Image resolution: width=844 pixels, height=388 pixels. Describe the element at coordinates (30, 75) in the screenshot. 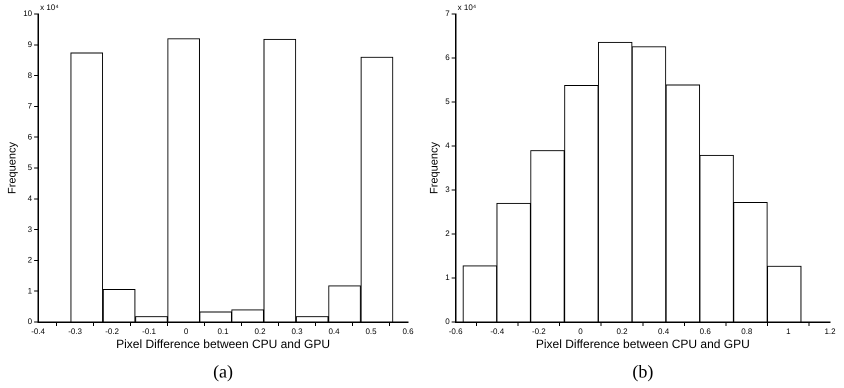

I see `y-tick-label: 8` at that location.